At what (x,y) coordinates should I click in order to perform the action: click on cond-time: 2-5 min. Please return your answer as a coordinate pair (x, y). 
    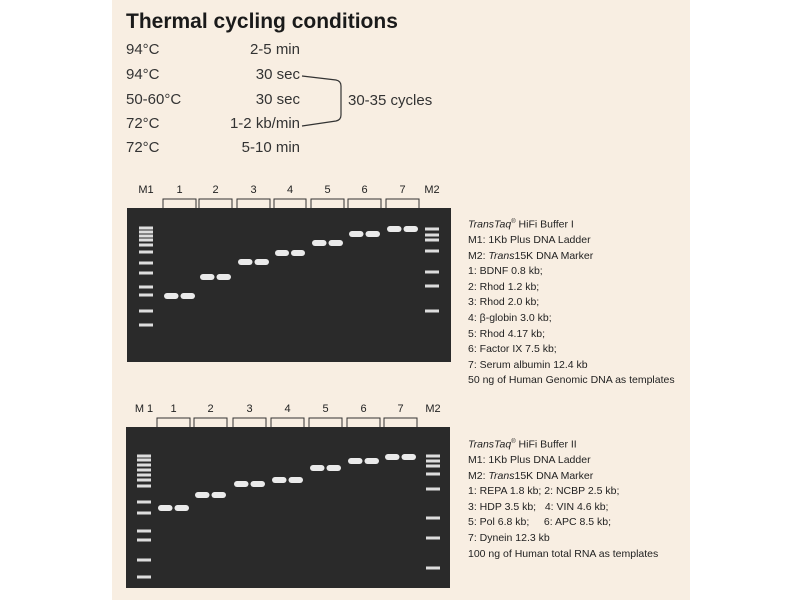
    Looking at the image, I should click on (274, 49).